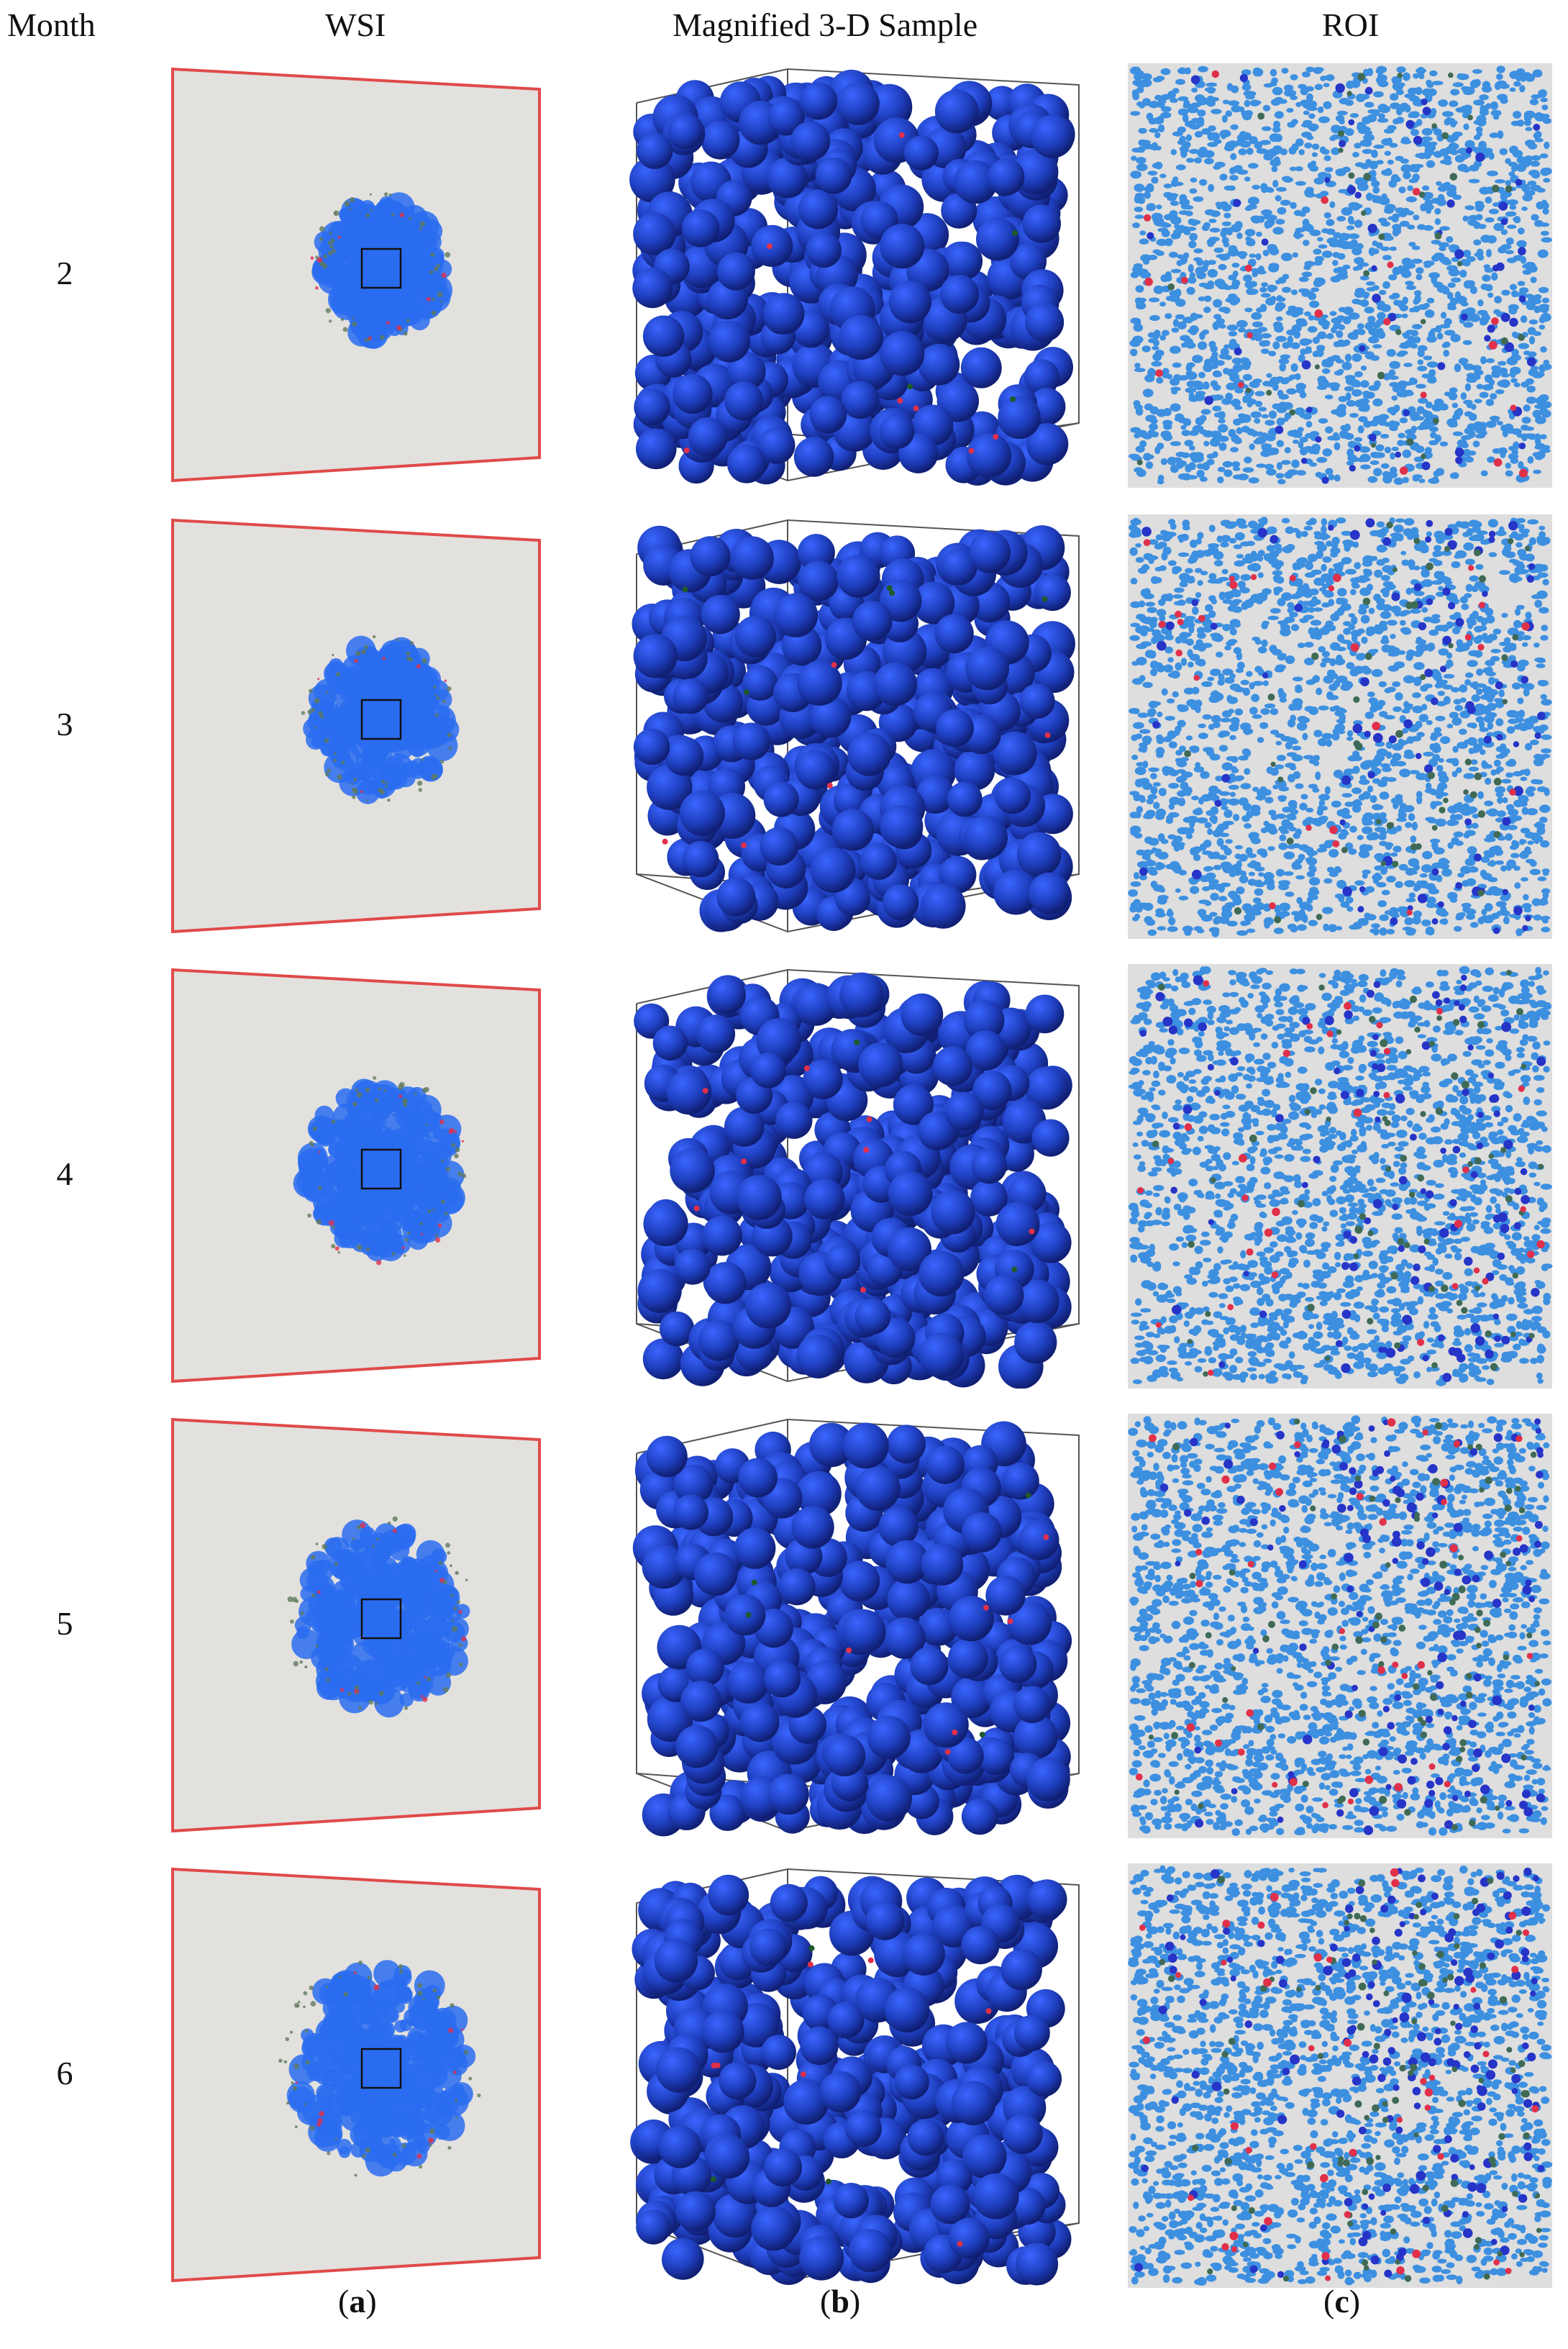 Image resolution: width=1568 pixels, height=2349 pixels. Describe the element at coordinates (1351, 24) in the screenshot. I see `header-roi: ROI` at that location.